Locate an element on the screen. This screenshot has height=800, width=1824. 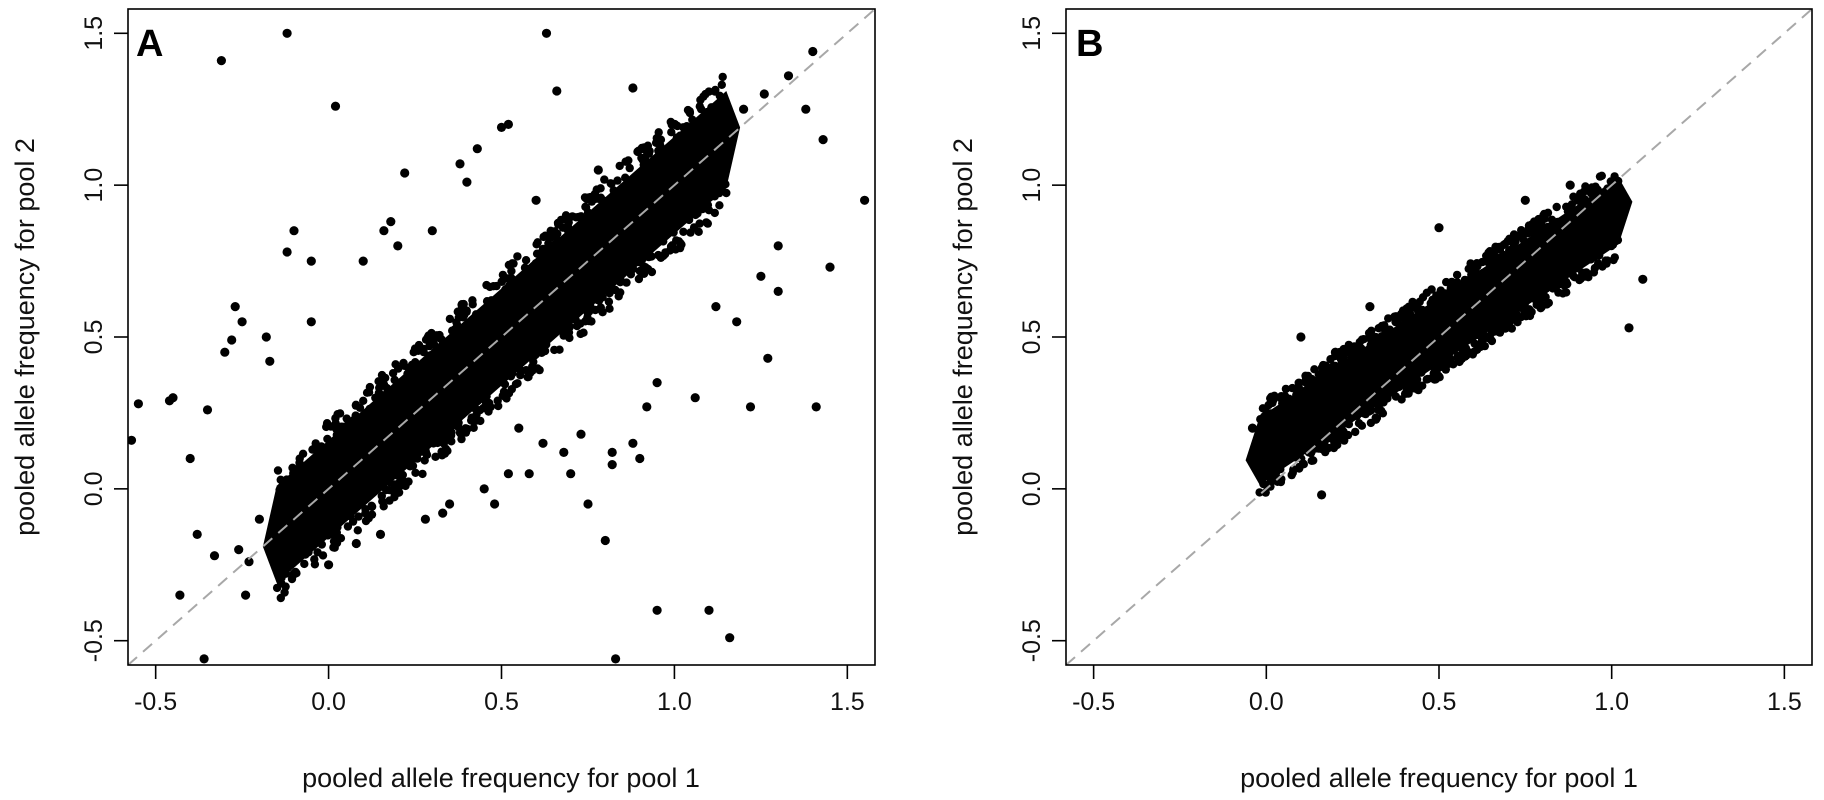
panel-b-x-tick-label: -0.5 is located at coordinates (1093, 702).